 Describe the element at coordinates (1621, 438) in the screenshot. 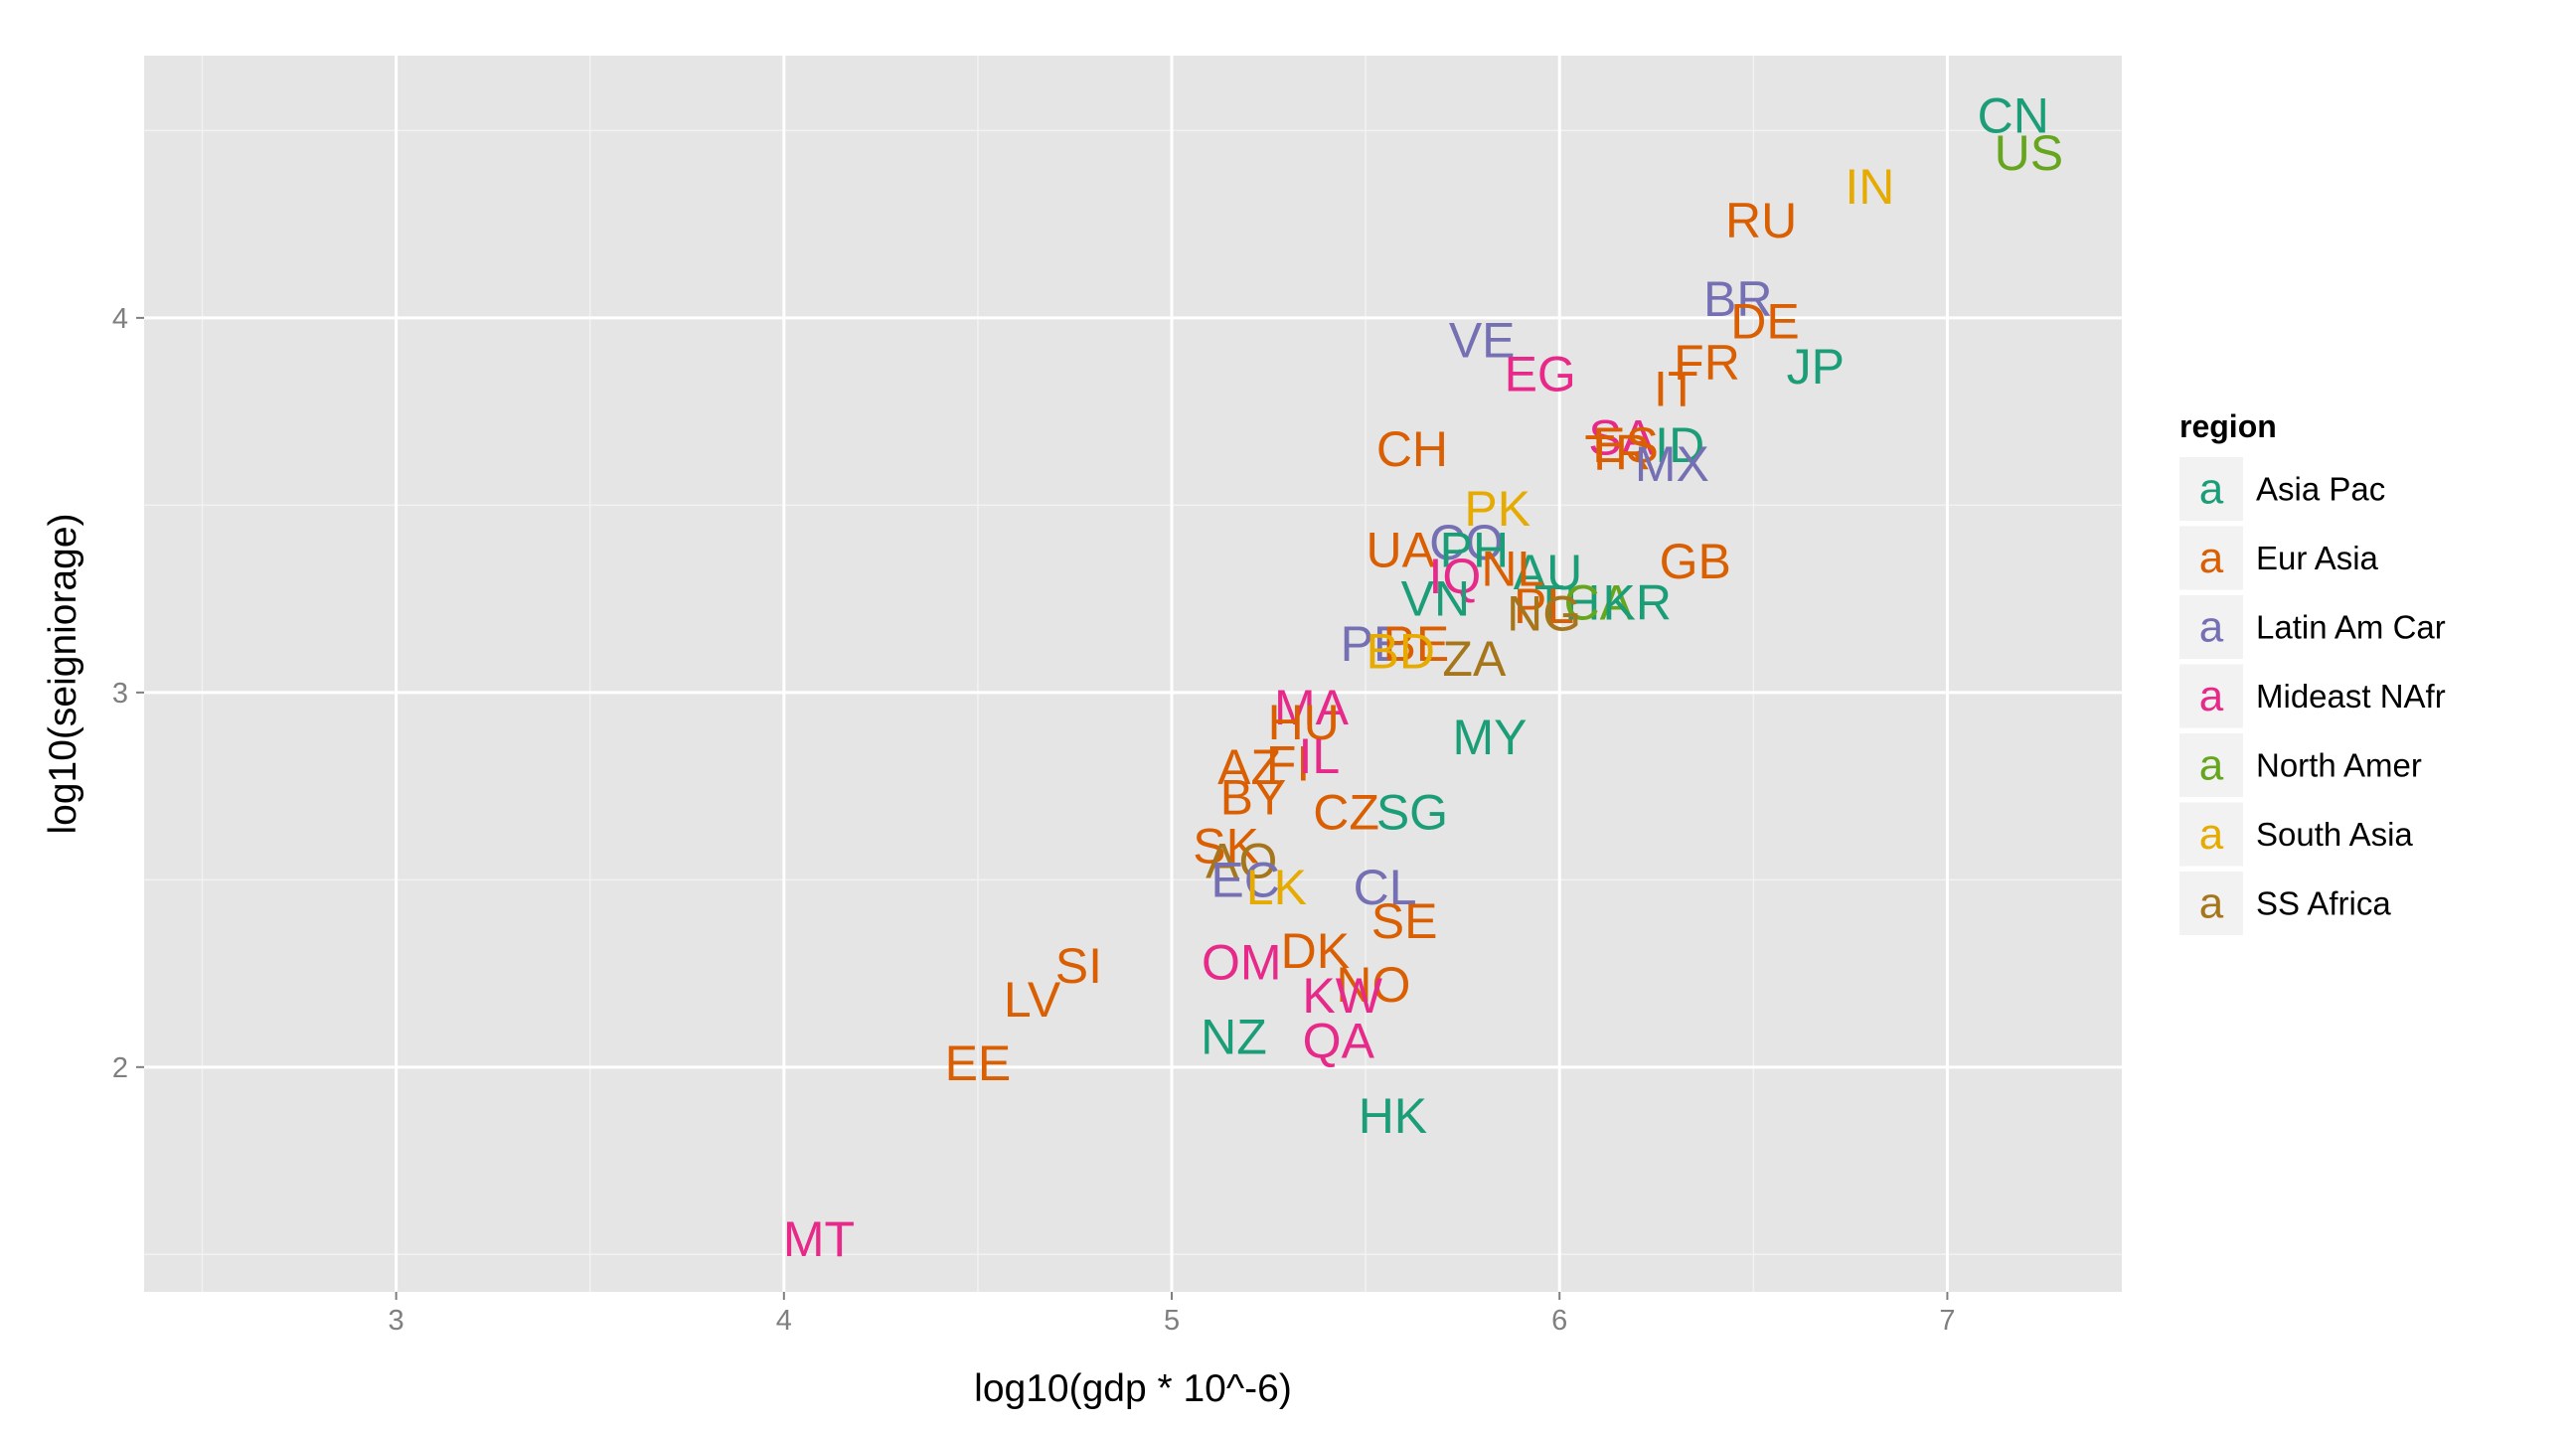

I see `point-label-sa: SA` at that location.